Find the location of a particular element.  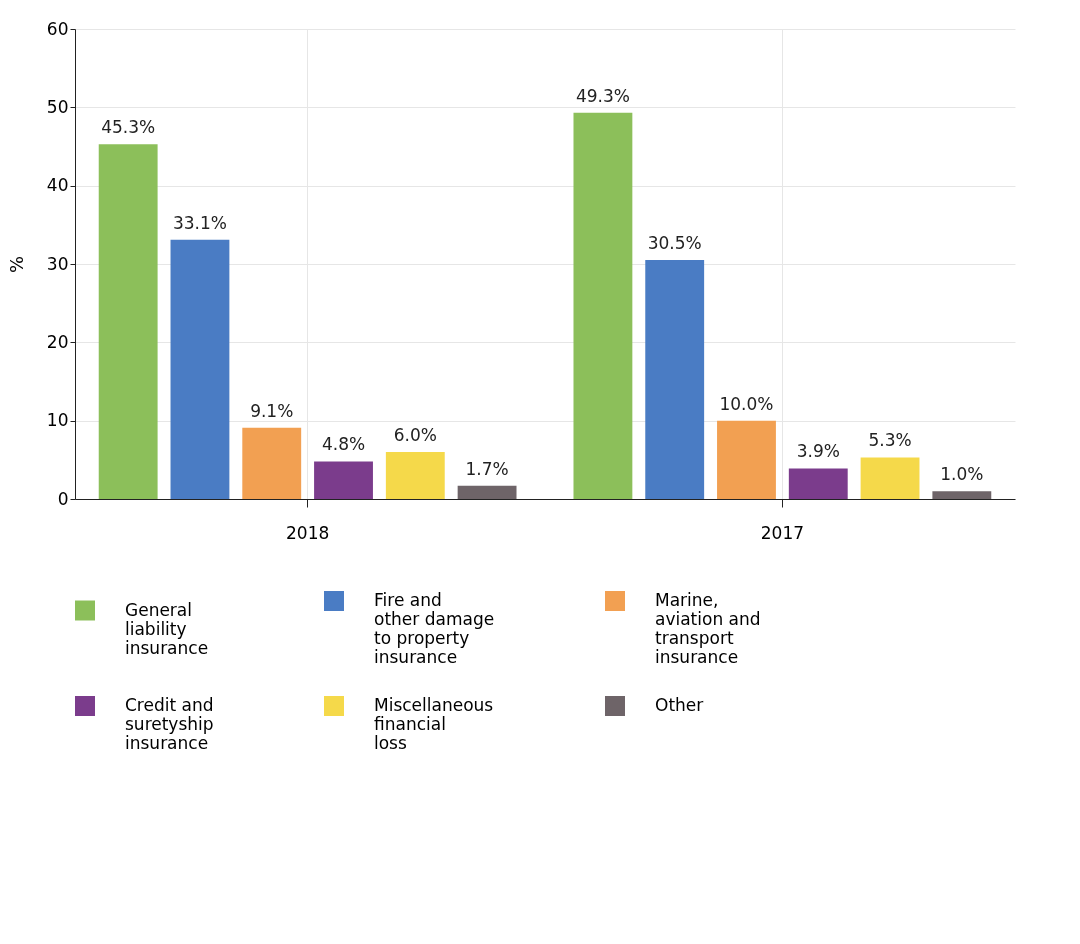

data-label: 1.0% is located at coordinates (962, 474).